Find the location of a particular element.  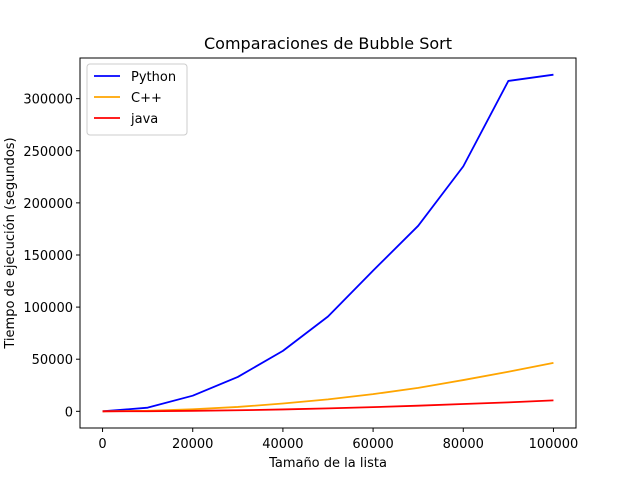

y-tick-label: 300000 is located at coordinates (48, 100).